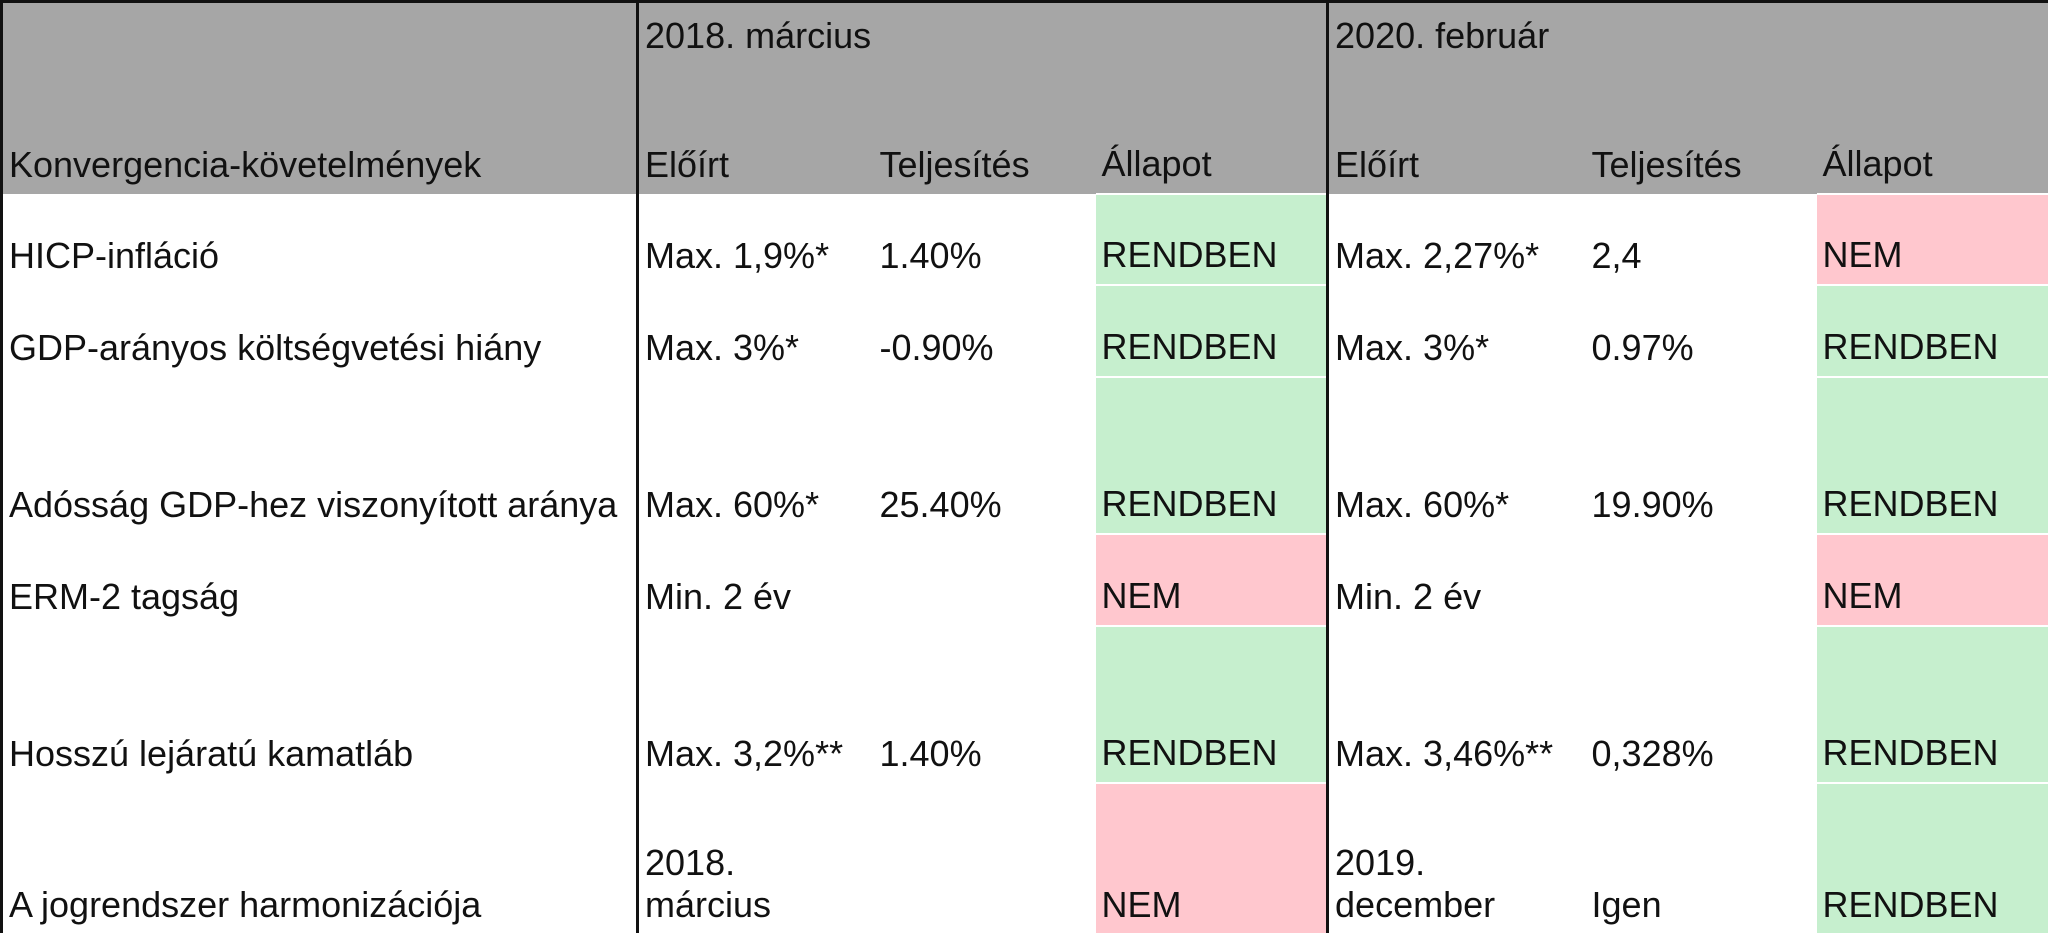 This screenshot has height=933, width=2048. I want to click on table-cell: Max. 3,46%**, so click(1456, 704).